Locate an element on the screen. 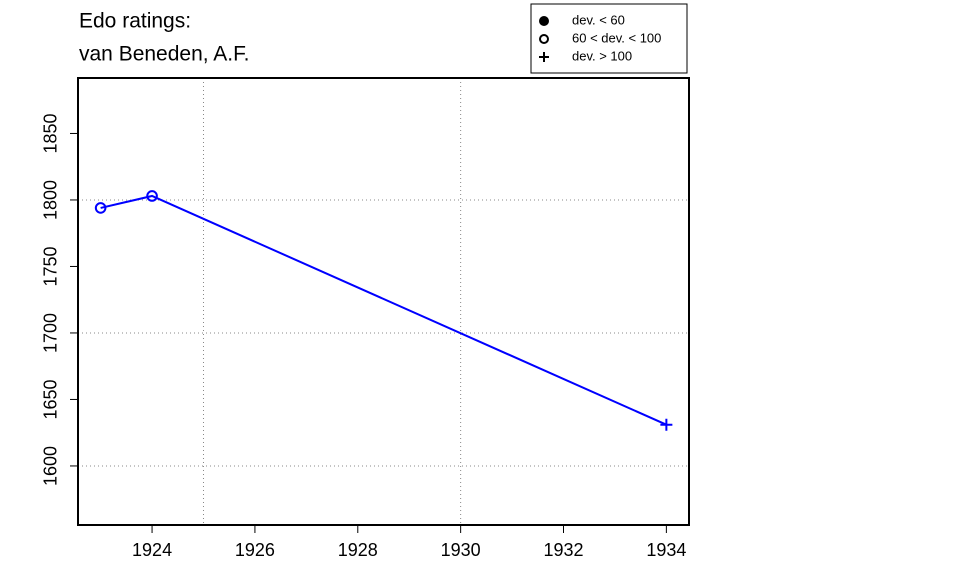 This screenshot has height=576, width=960. x-tick-label: 1934 is located at coordinates (666, 550).